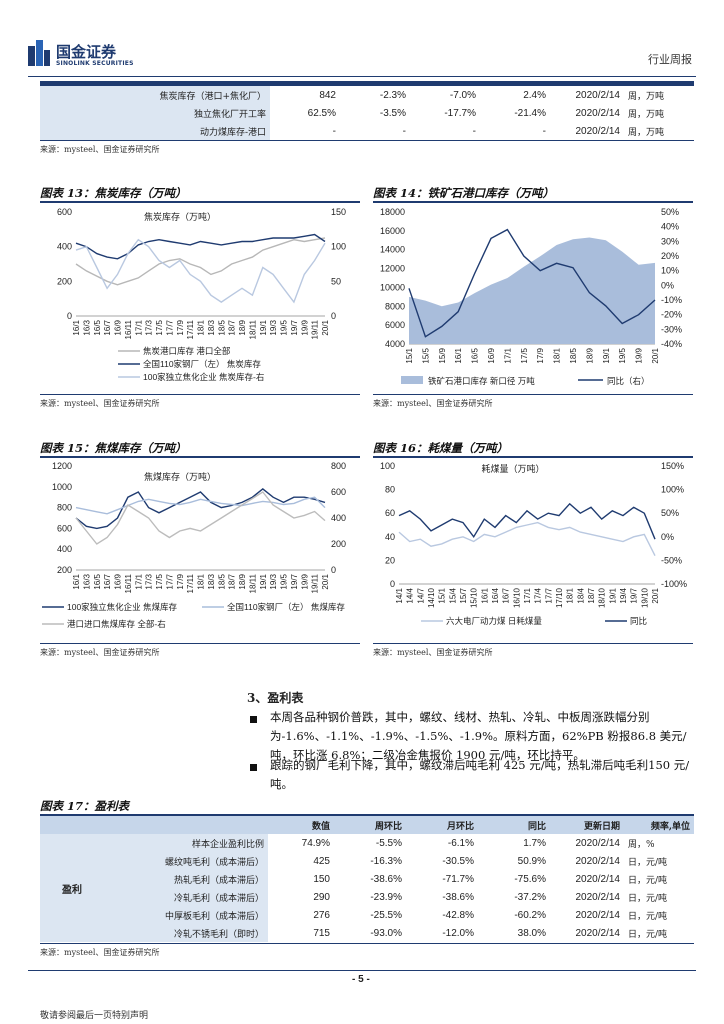 The height and width of the screenshot is (1024, 724). What do you see at coordinates (263, 581) in the screenshot?
I see `x-tick-label: 19/1` at bounding box center [263, 581].